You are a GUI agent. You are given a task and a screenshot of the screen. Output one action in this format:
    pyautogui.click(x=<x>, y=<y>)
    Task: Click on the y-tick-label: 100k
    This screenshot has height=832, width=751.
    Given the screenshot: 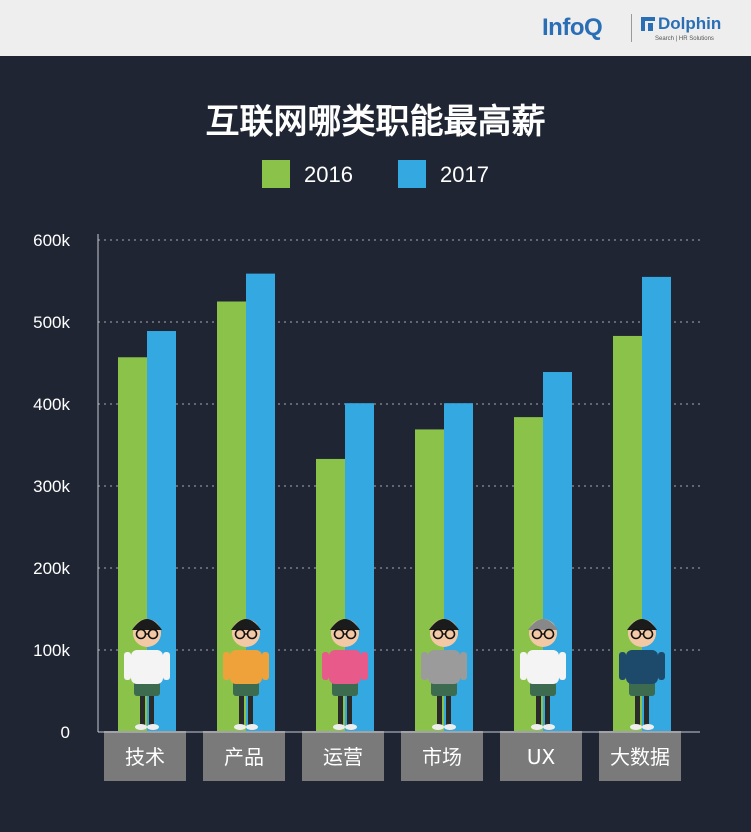 What is the action you would take?
    pyautogui.click(x=51, y=650)
    